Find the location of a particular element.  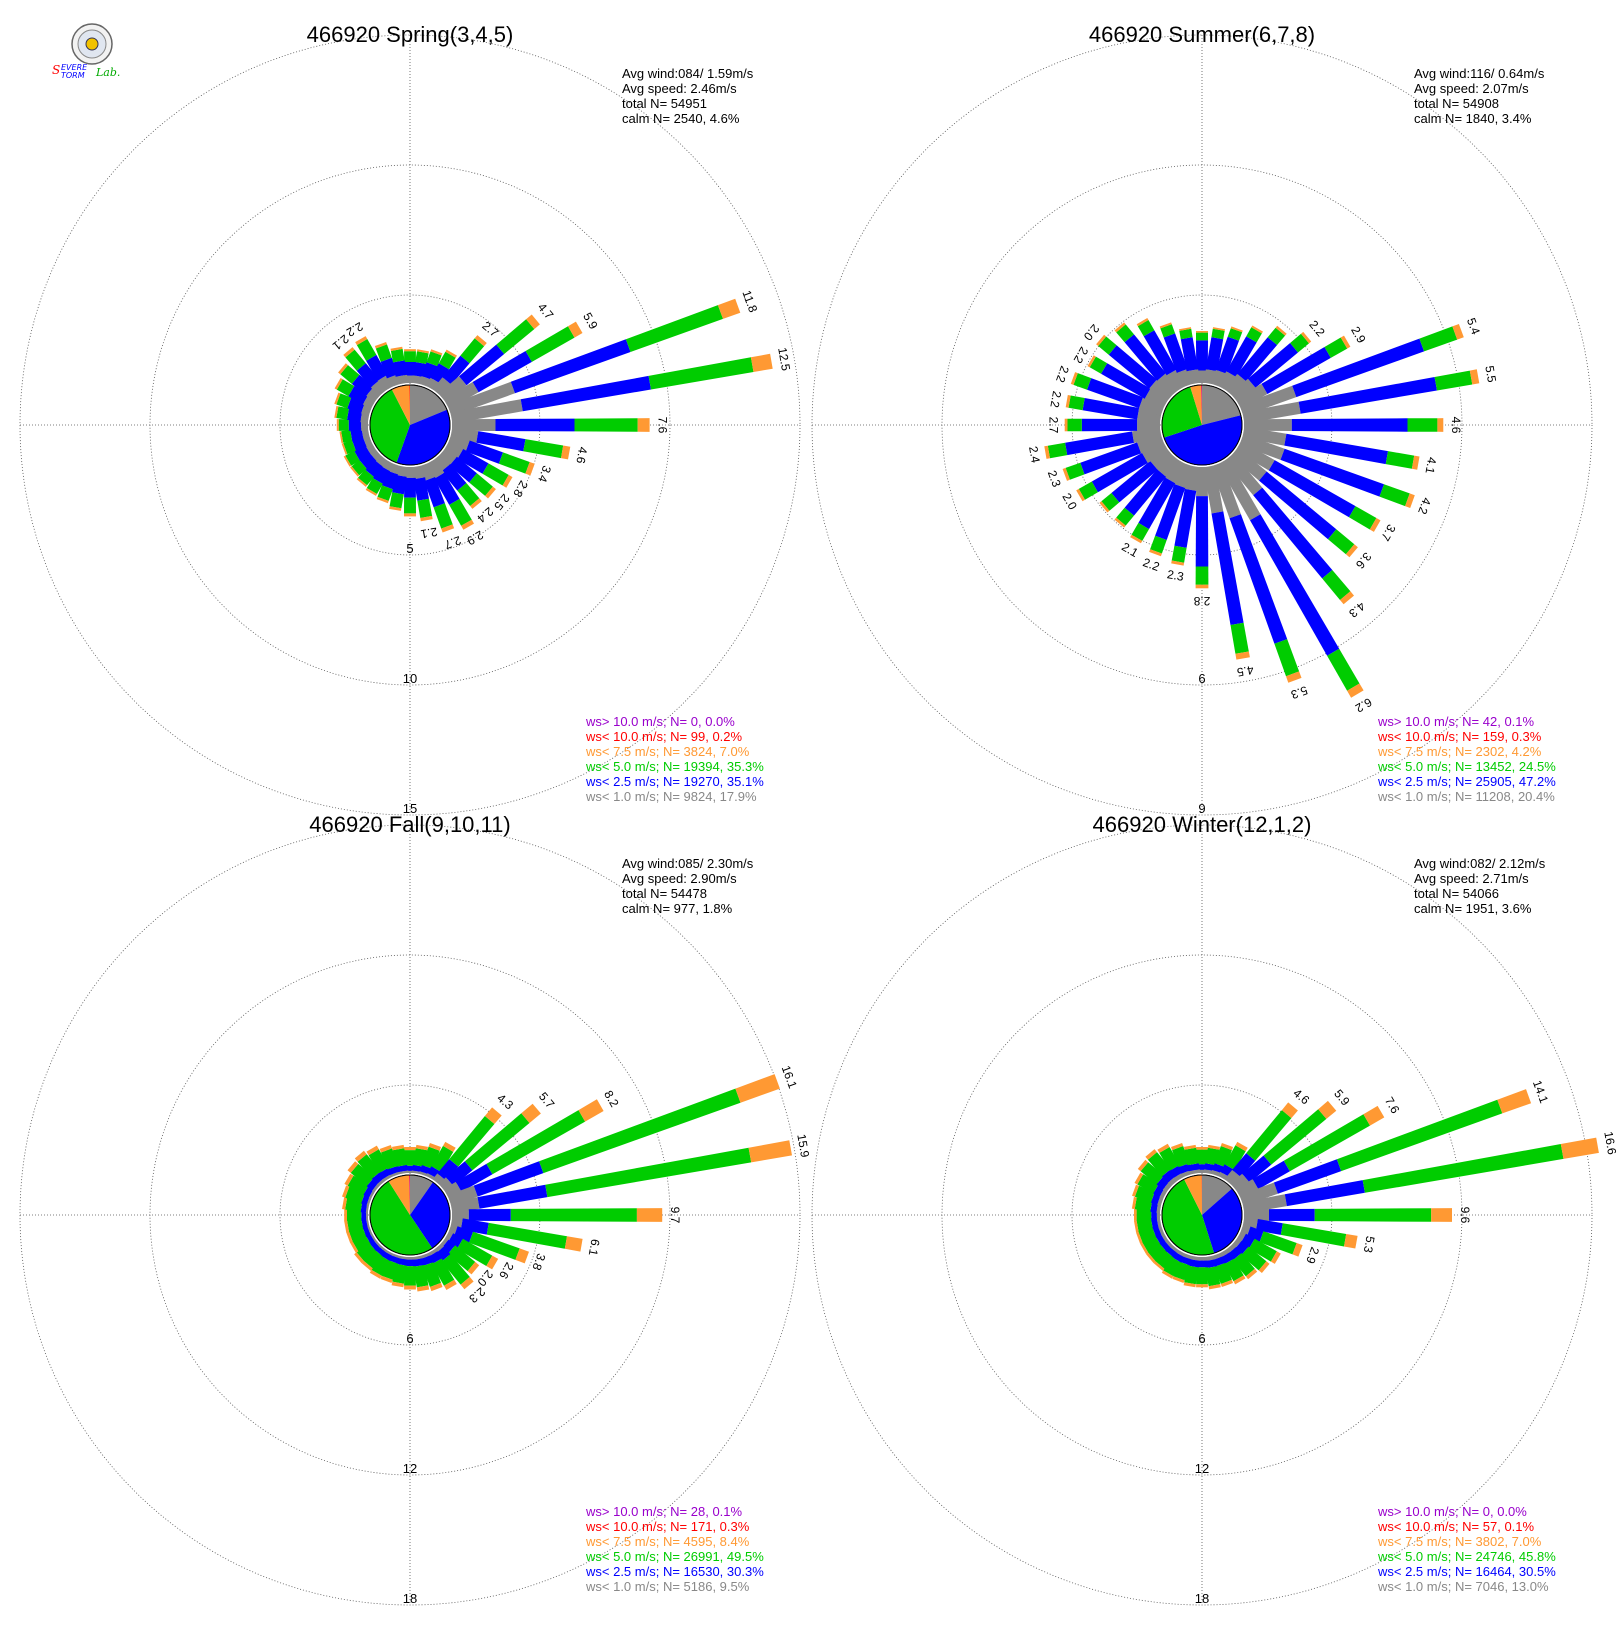

svg-text: EVERE is located at coordinates (74, 67).